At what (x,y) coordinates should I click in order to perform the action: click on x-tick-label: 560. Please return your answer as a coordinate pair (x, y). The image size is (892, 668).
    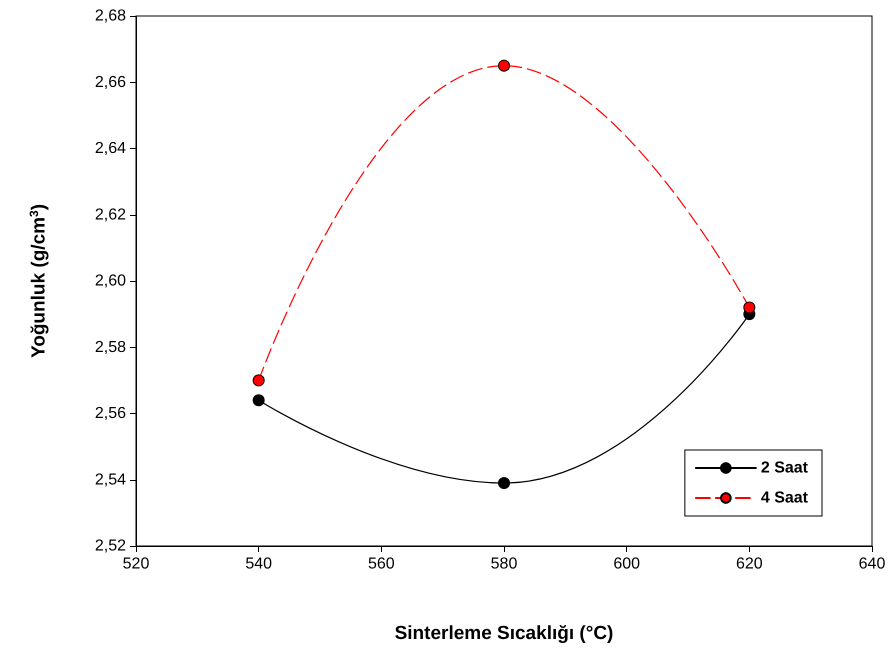
    Looking at the image, I should click on (381, 564).